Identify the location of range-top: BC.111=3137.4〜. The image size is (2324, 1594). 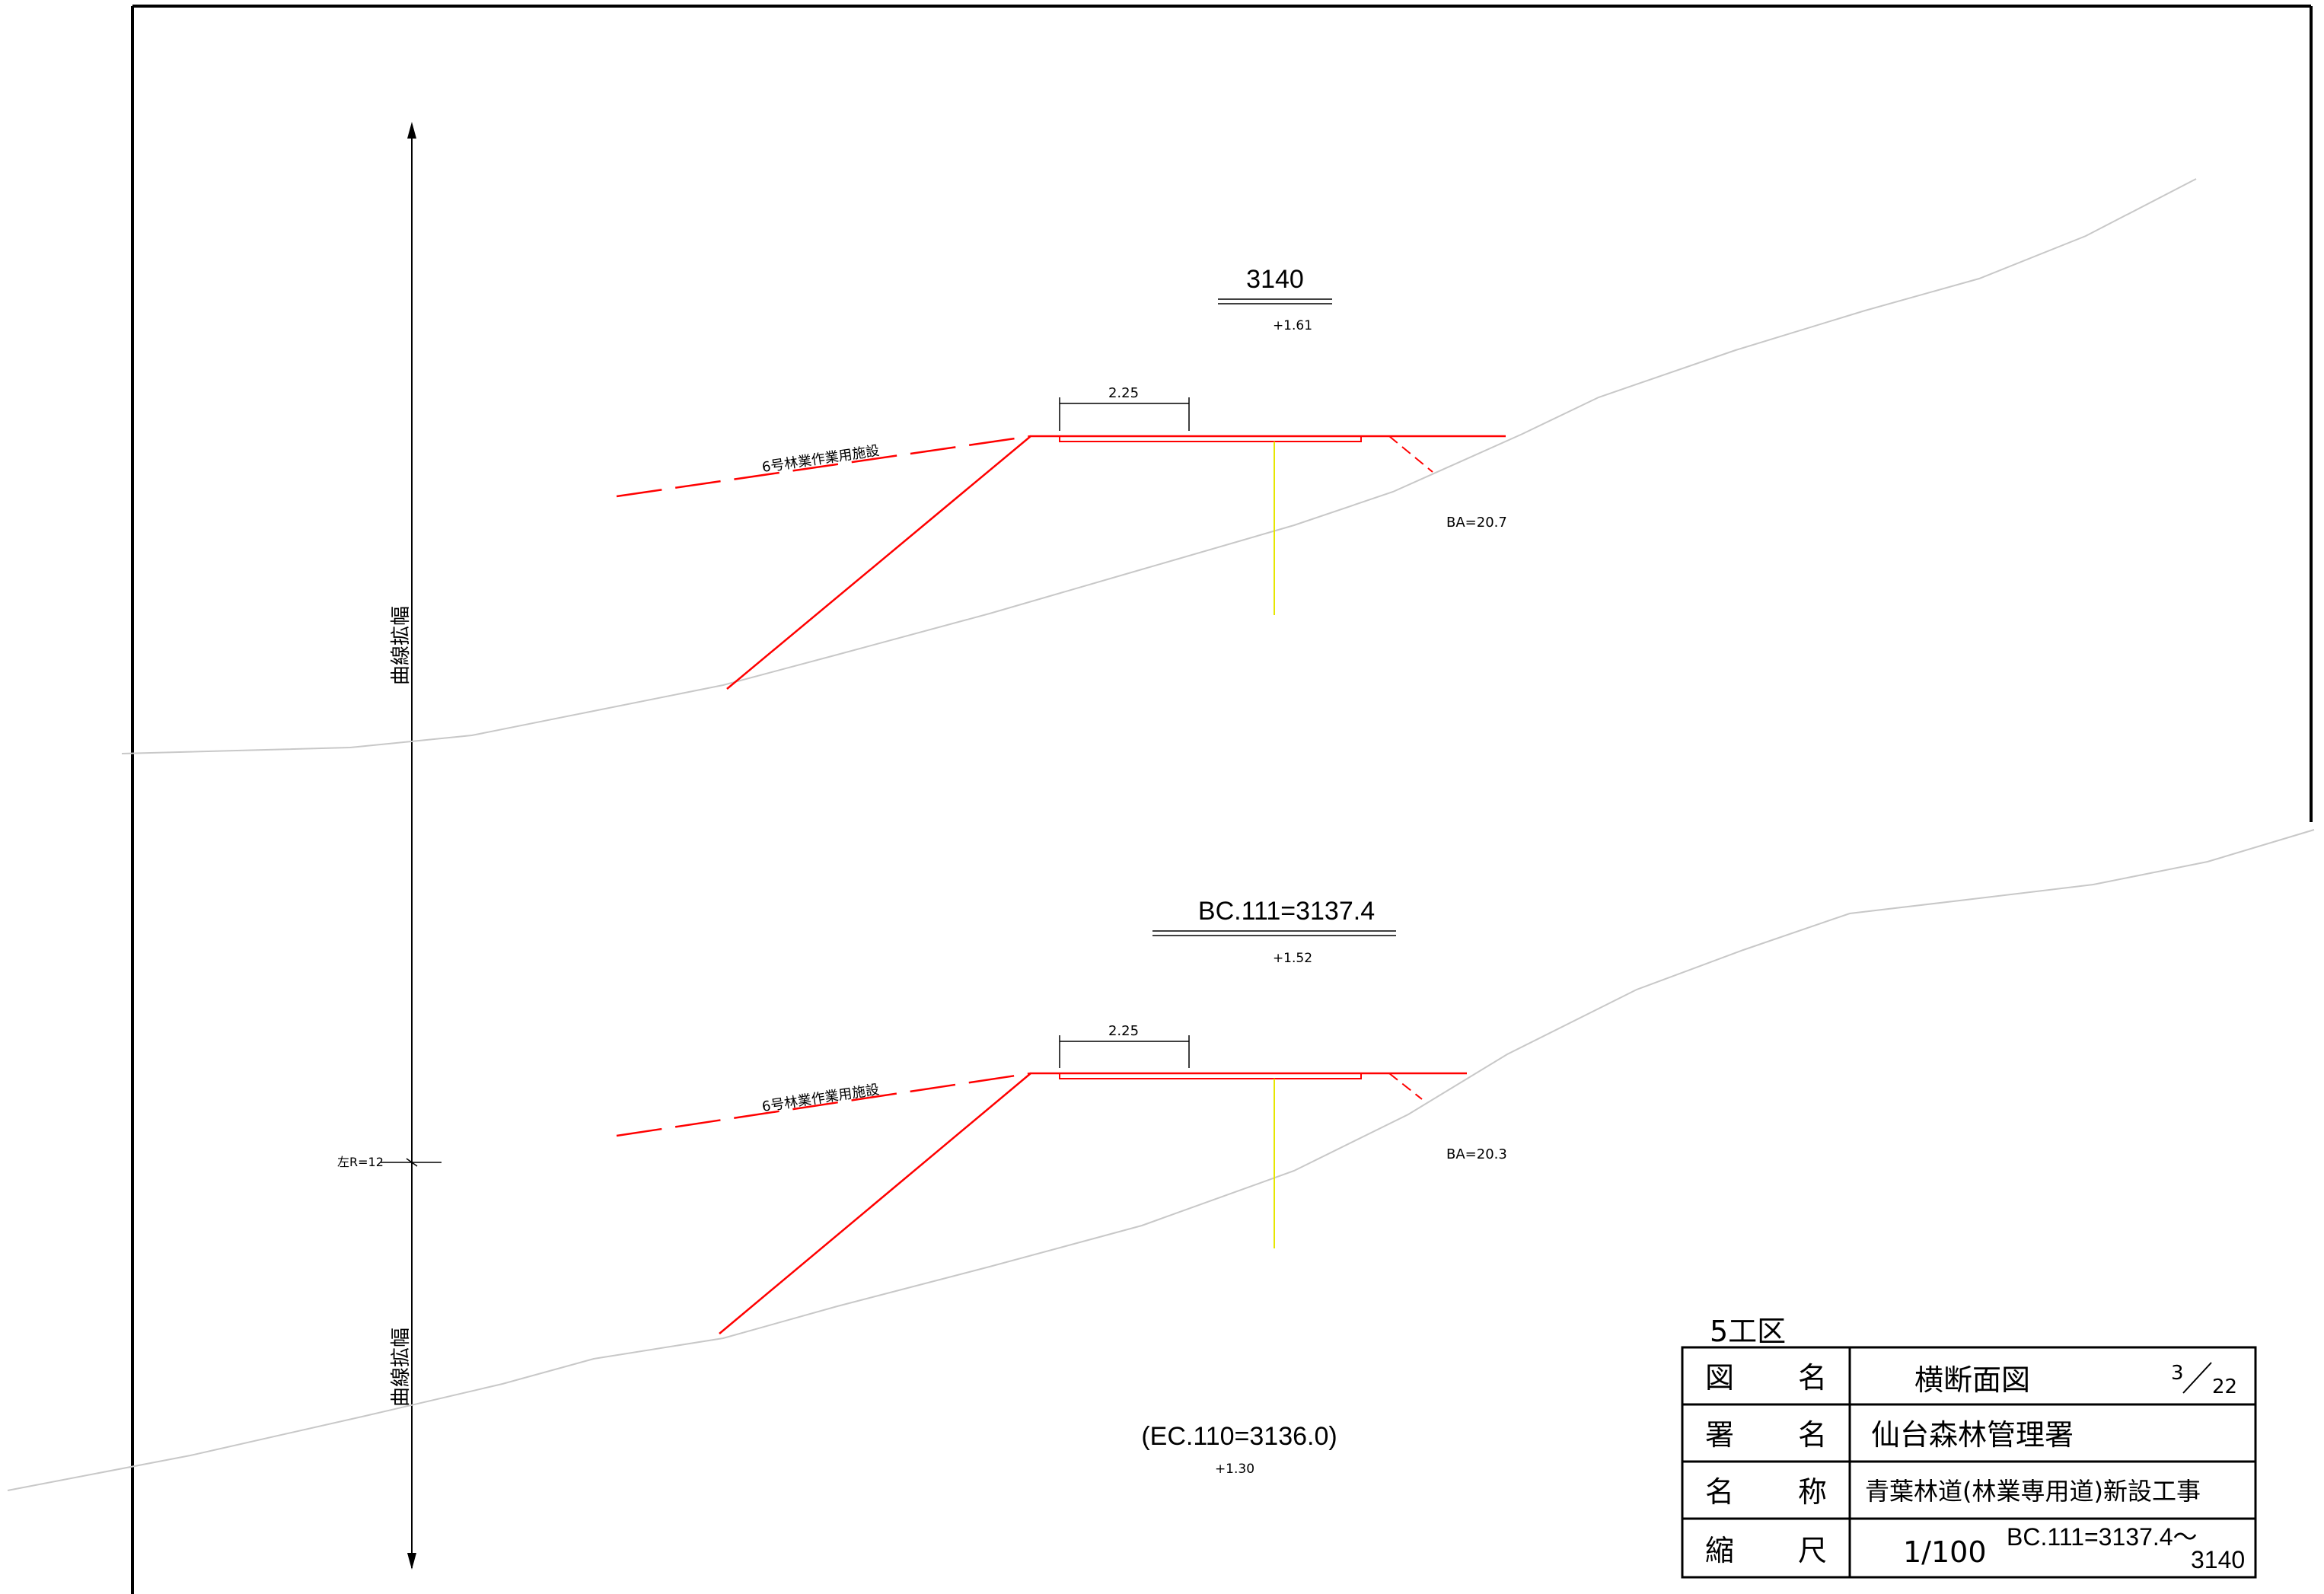
(2102, 1537).